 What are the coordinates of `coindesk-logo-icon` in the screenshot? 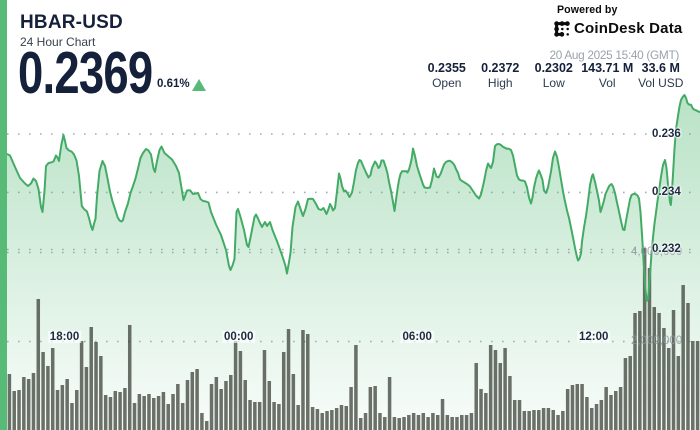 It's located at (562, 29).